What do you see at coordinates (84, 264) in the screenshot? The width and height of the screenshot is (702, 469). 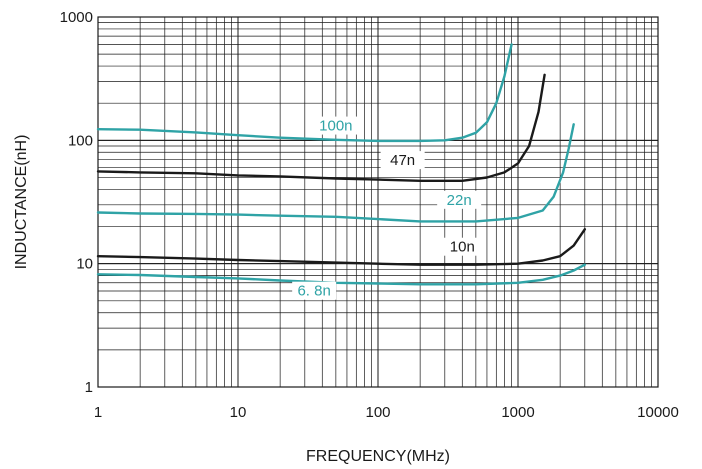 I see `y-tick-label: 10` at bounding box center [84, 264].